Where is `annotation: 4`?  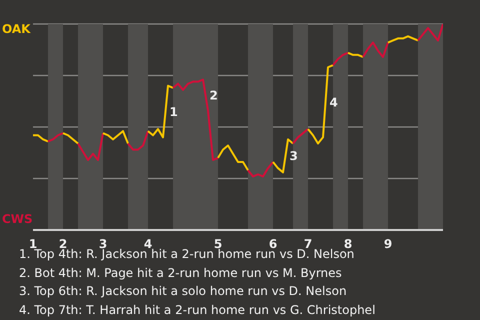 annotation: 4 is located at coordinates (334, 103).